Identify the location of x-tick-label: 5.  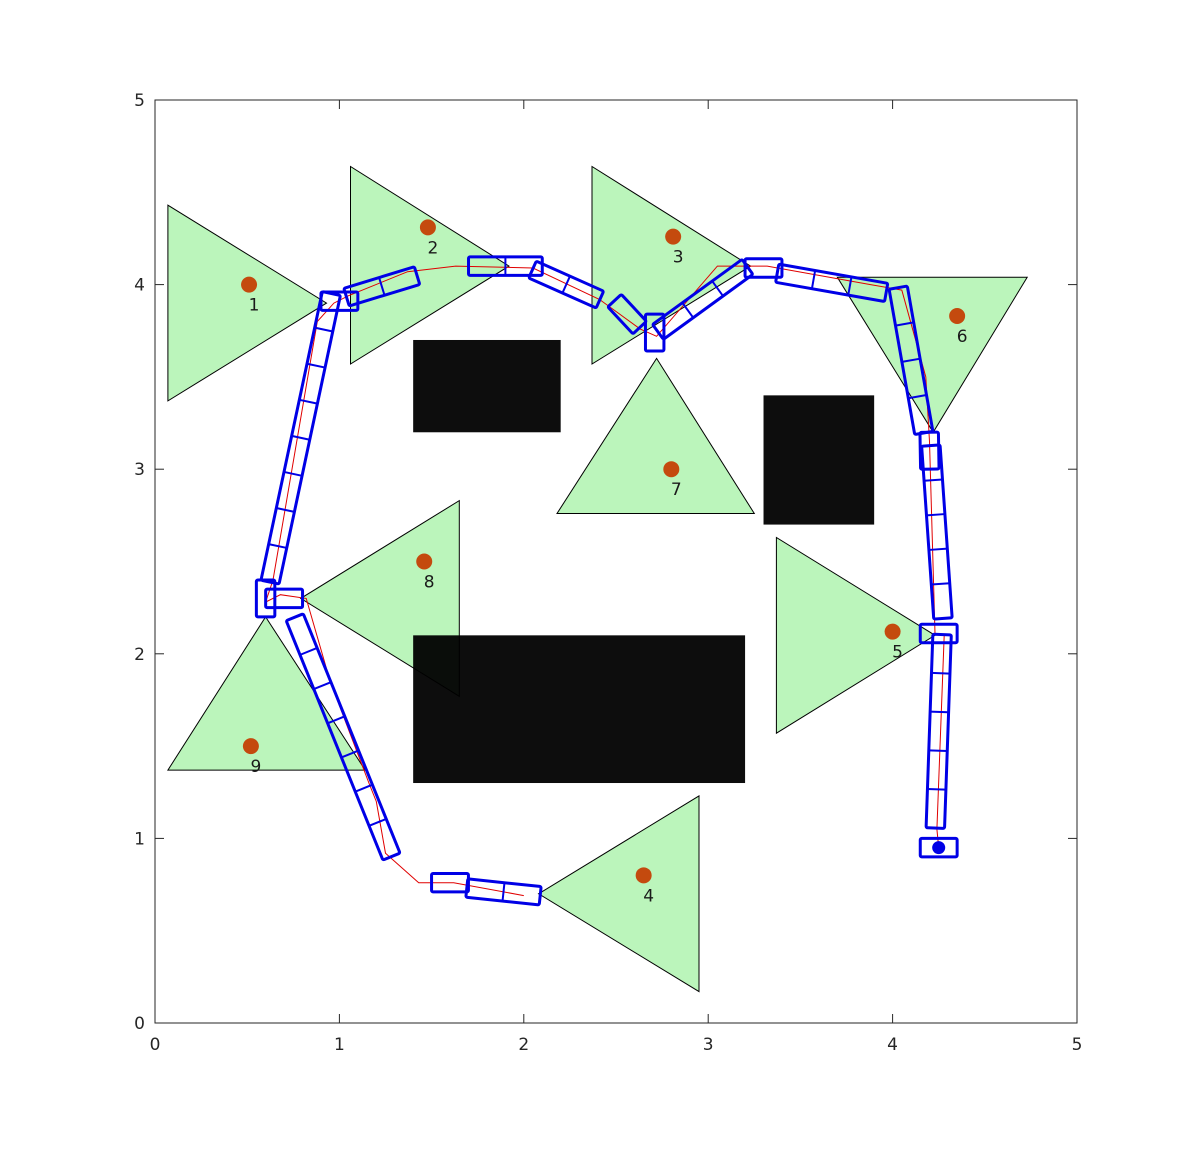
(1077, 1045).